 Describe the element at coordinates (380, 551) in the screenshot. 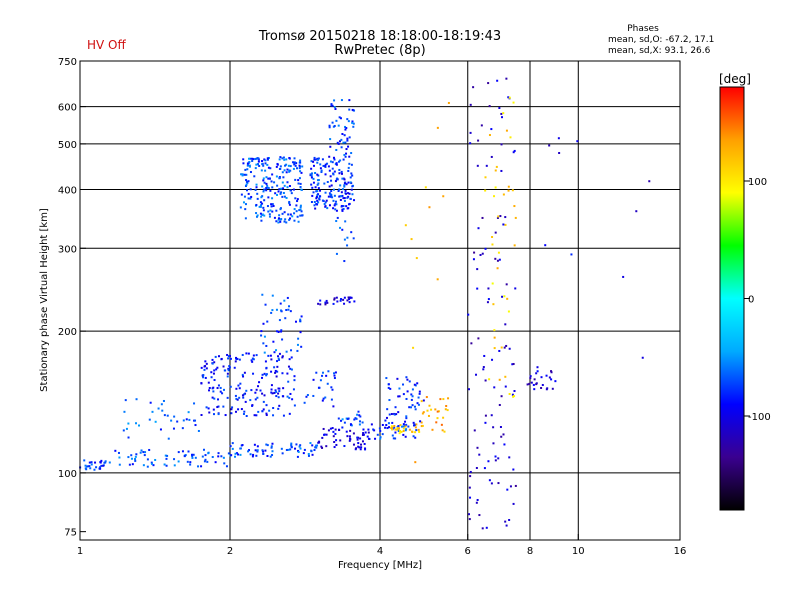

I see `x-tick-label: 4` at that location.